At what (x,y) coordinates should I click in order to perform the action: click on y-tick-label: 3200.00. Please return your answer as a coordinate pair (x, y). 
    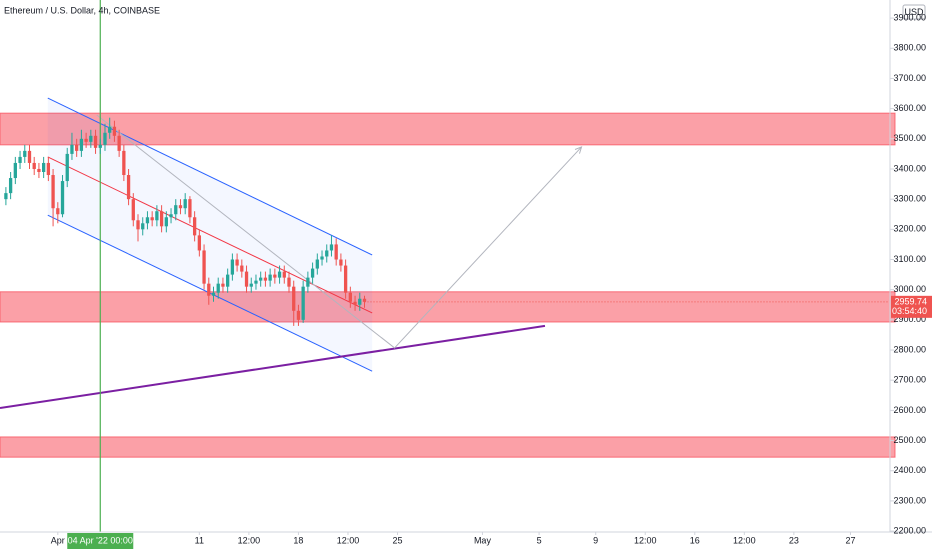
    Looking at the image, I should click on (909, 229).